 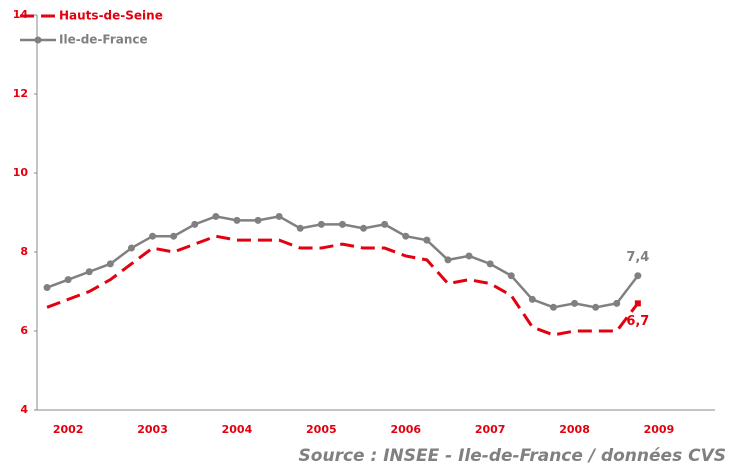 I want to click on end-marker, so click(x=637, y=303).